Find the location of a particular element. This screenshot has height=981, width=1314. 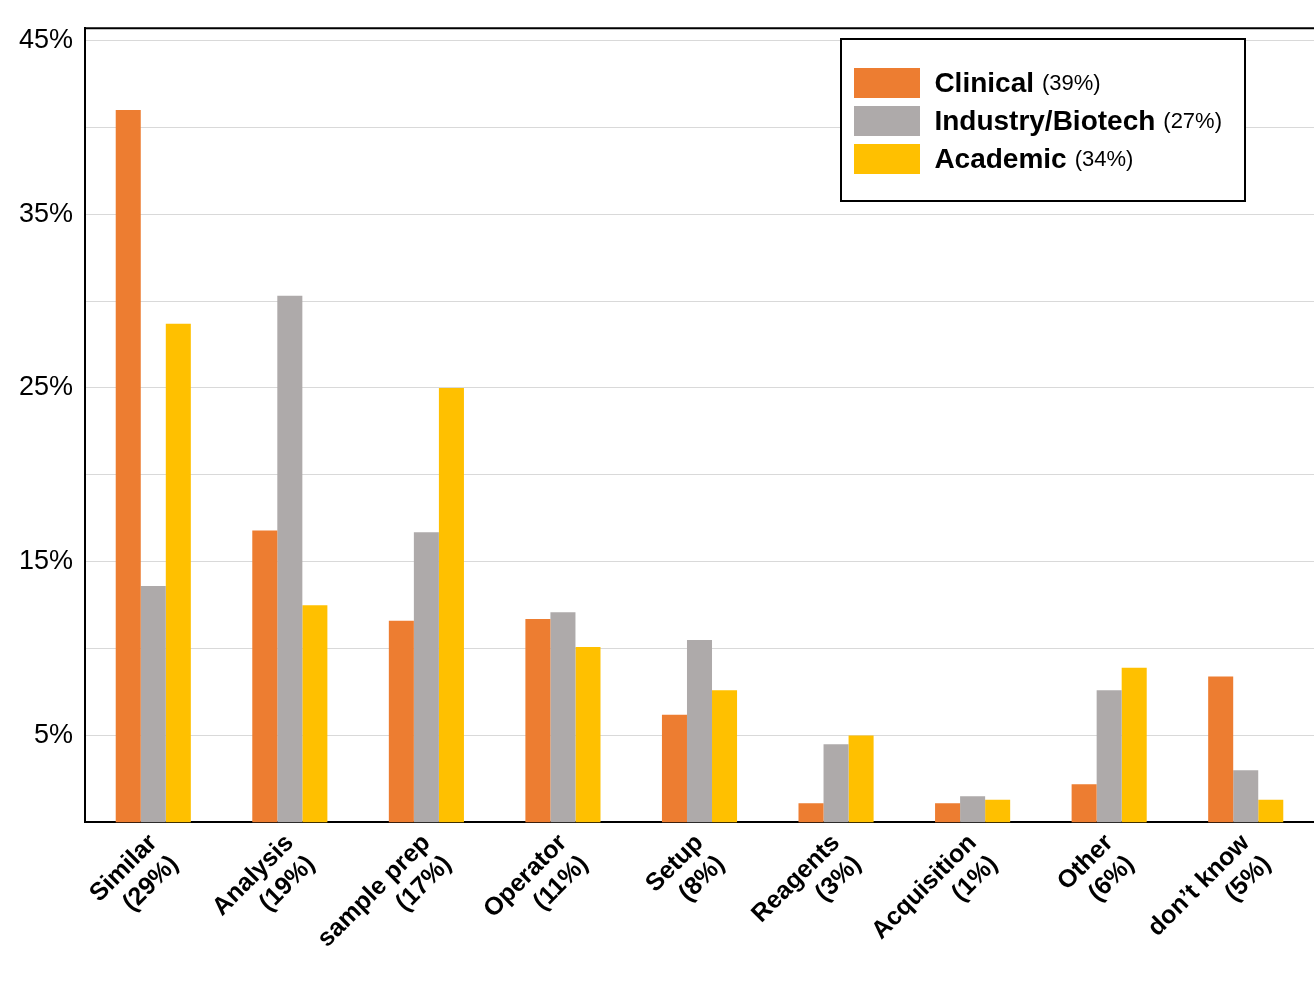

y-tick-label: 35% is located at coordinates (45, 212).